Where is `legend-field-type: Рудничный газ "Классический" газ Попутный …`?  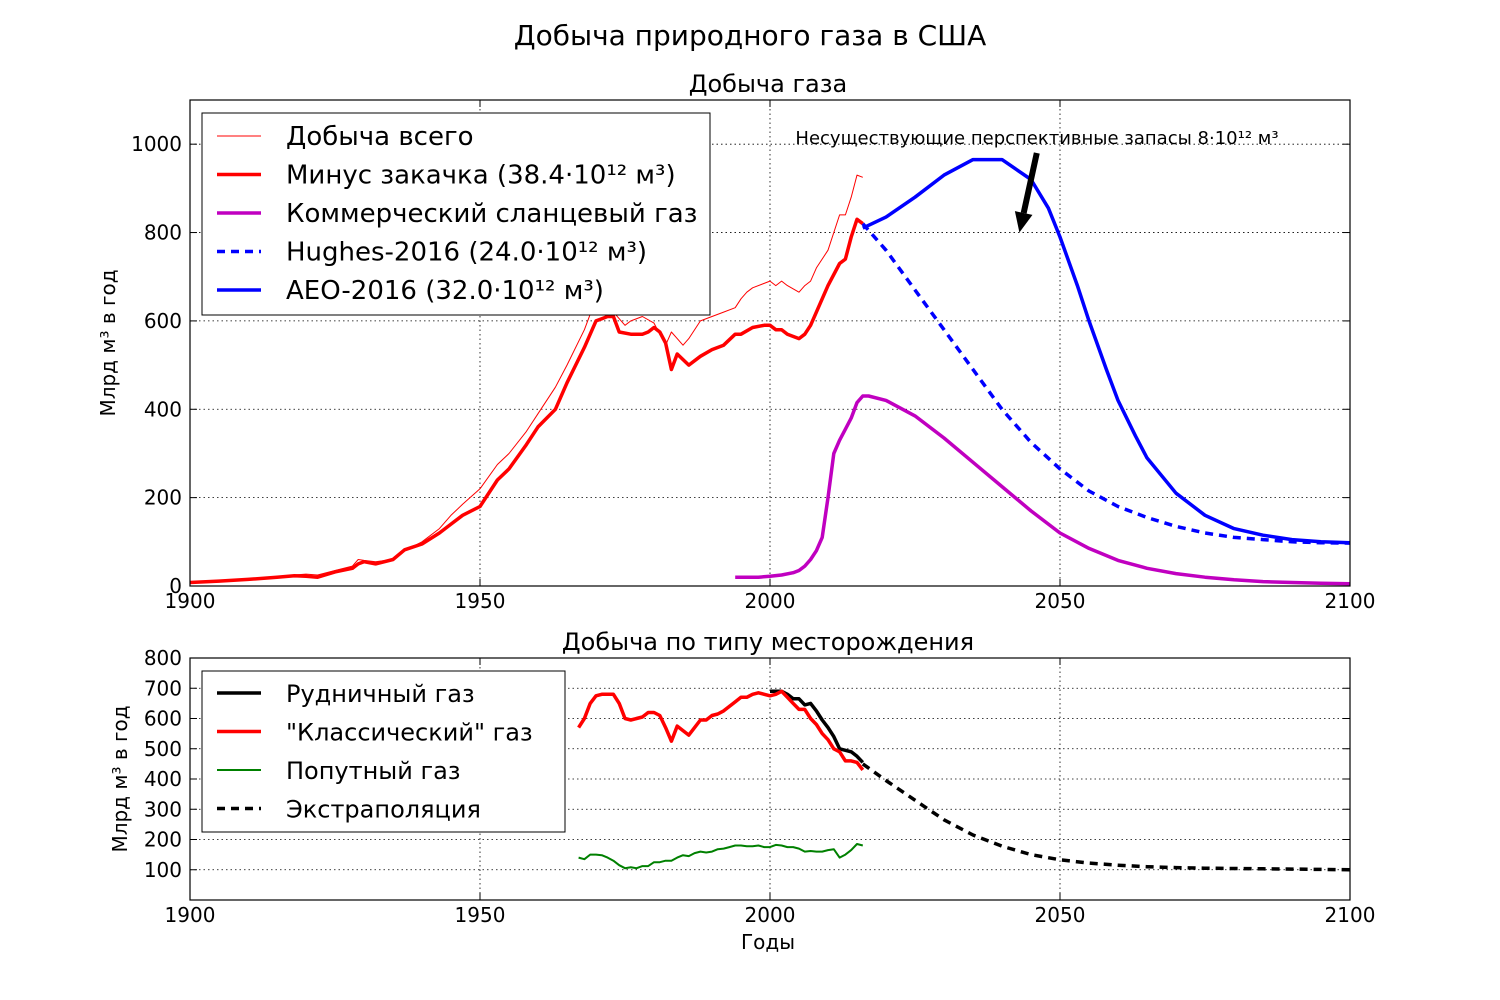
legend-field-type: Рудничный газ "Классический" газ Попутный … is located at coordinates (383, 751).